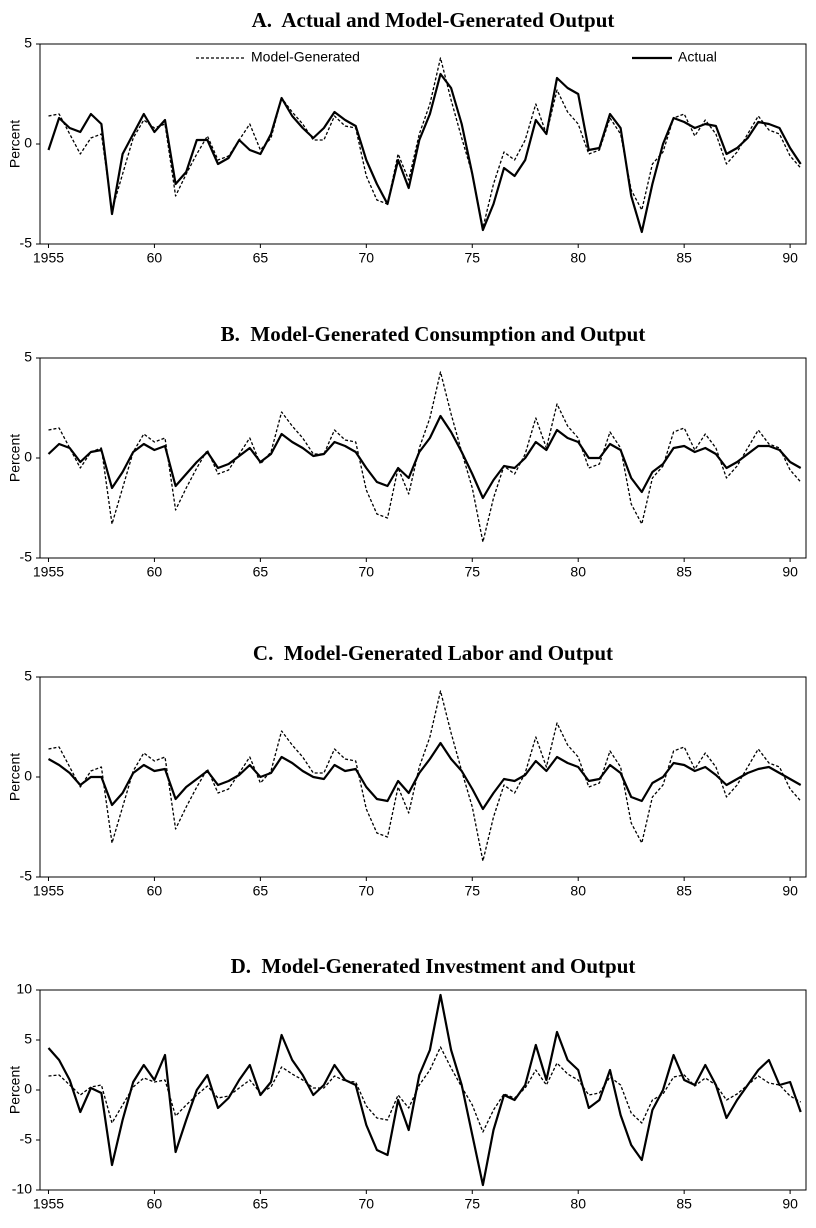  I want to click on panel-title: A. Actual and Model-Generated Output, so click(433, 20).